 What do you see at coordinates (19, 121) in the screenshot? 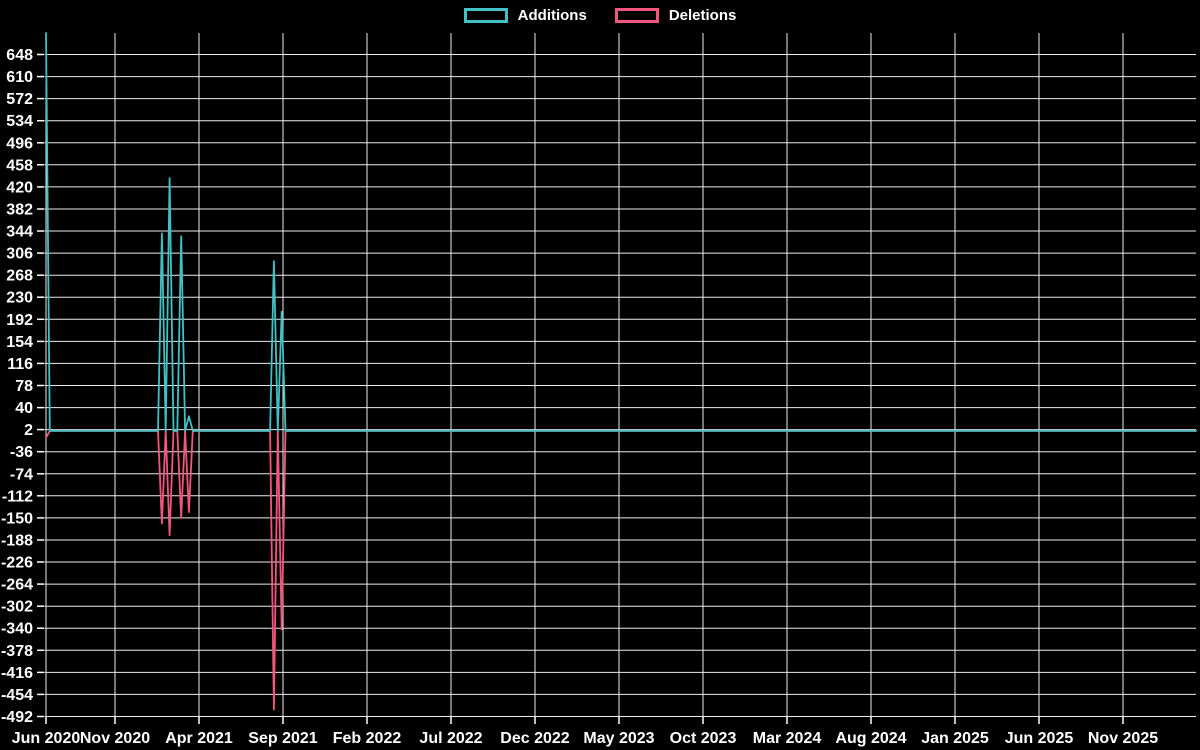
I see `svg-text: 534` at bounding box center [19, 121].